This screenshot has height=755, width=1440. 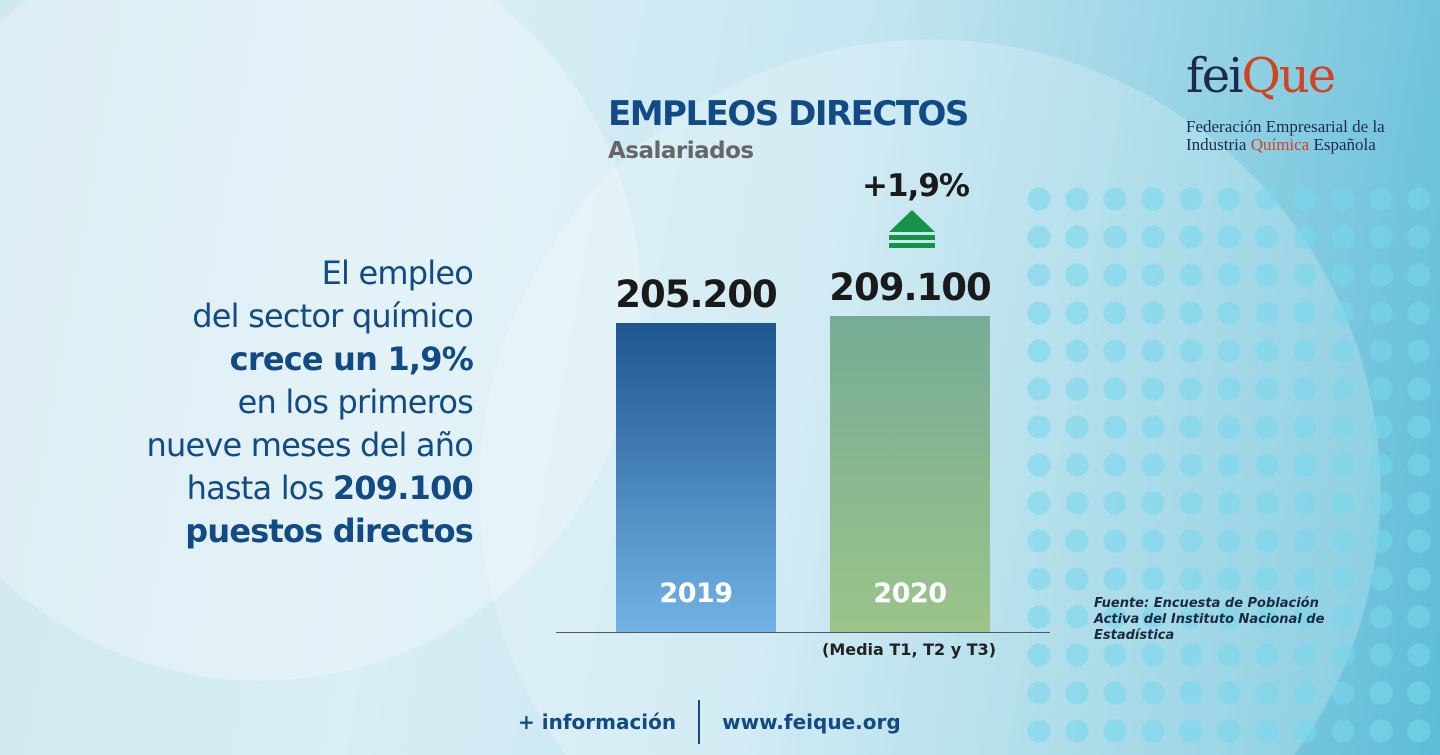 What do you see at coordinates (696, 294) in the screenshot?
I see `bar-value-label: 205.200` at bounding box center [696, 294].